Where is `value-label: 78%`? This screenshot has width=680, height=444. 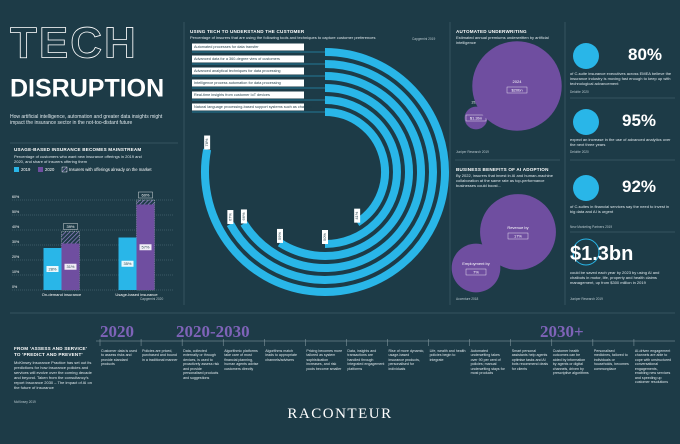 value-label: 78% is located at coordinates (206, 142).